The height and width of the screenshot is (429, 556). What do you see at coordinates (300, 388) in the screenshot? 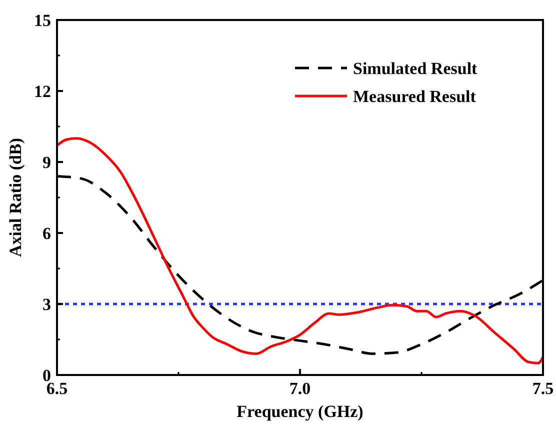
I see `x-tick-label: 7.0` at bounding box center [300, 388].